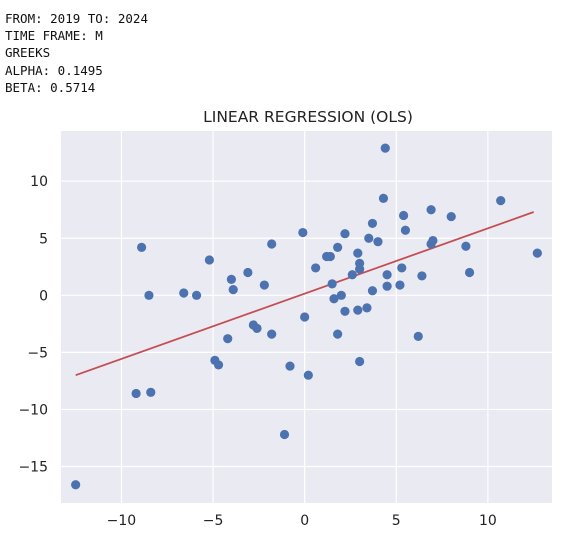  I want to click on x-tick-label: −5, so click(213, 521).